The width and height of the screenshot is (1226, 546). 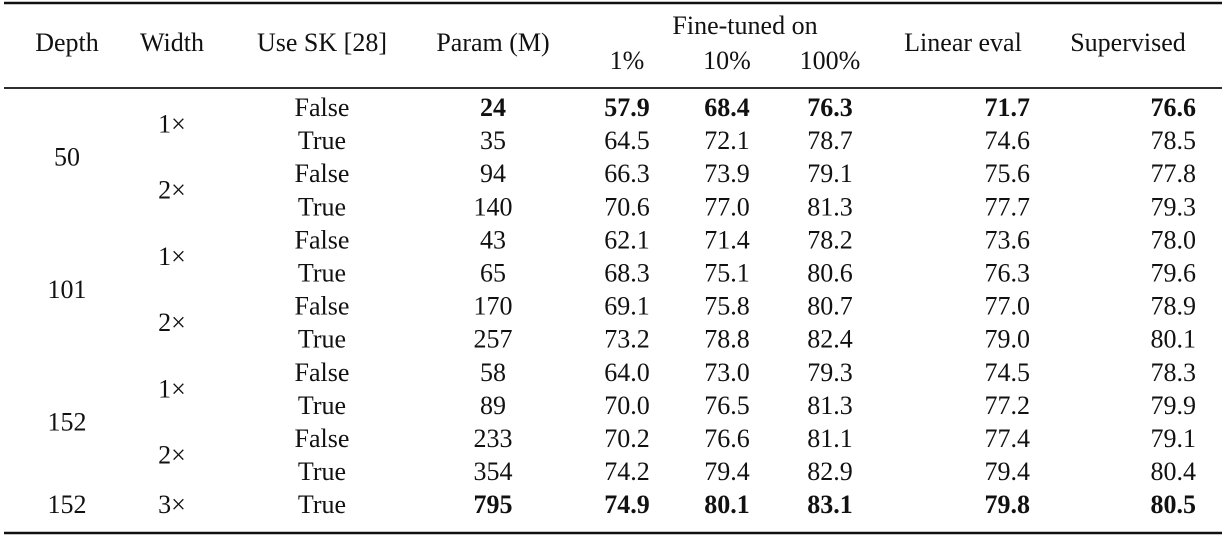 I want to click on table-cell: 72.1, so click(x=727, y=140).